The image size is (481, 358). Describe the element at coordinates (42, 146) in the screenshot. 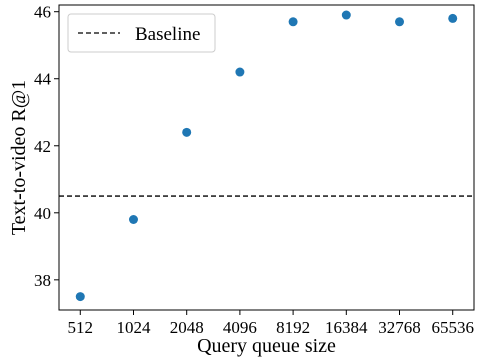

I see `y-tick-label: 42` at that location.